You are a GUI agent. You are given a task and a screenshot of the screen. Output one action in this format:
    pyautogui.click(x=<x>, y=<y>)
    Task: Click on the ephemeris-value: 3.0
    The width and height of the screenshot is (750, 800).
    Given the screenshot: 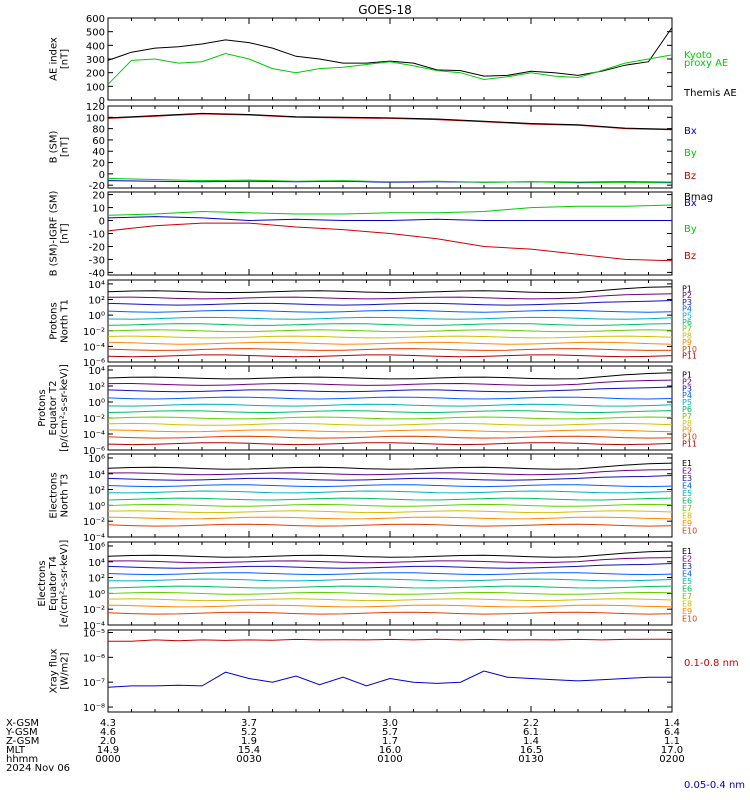 What is the action you would take?
    pyautogui.click(x=390, y=723)
    